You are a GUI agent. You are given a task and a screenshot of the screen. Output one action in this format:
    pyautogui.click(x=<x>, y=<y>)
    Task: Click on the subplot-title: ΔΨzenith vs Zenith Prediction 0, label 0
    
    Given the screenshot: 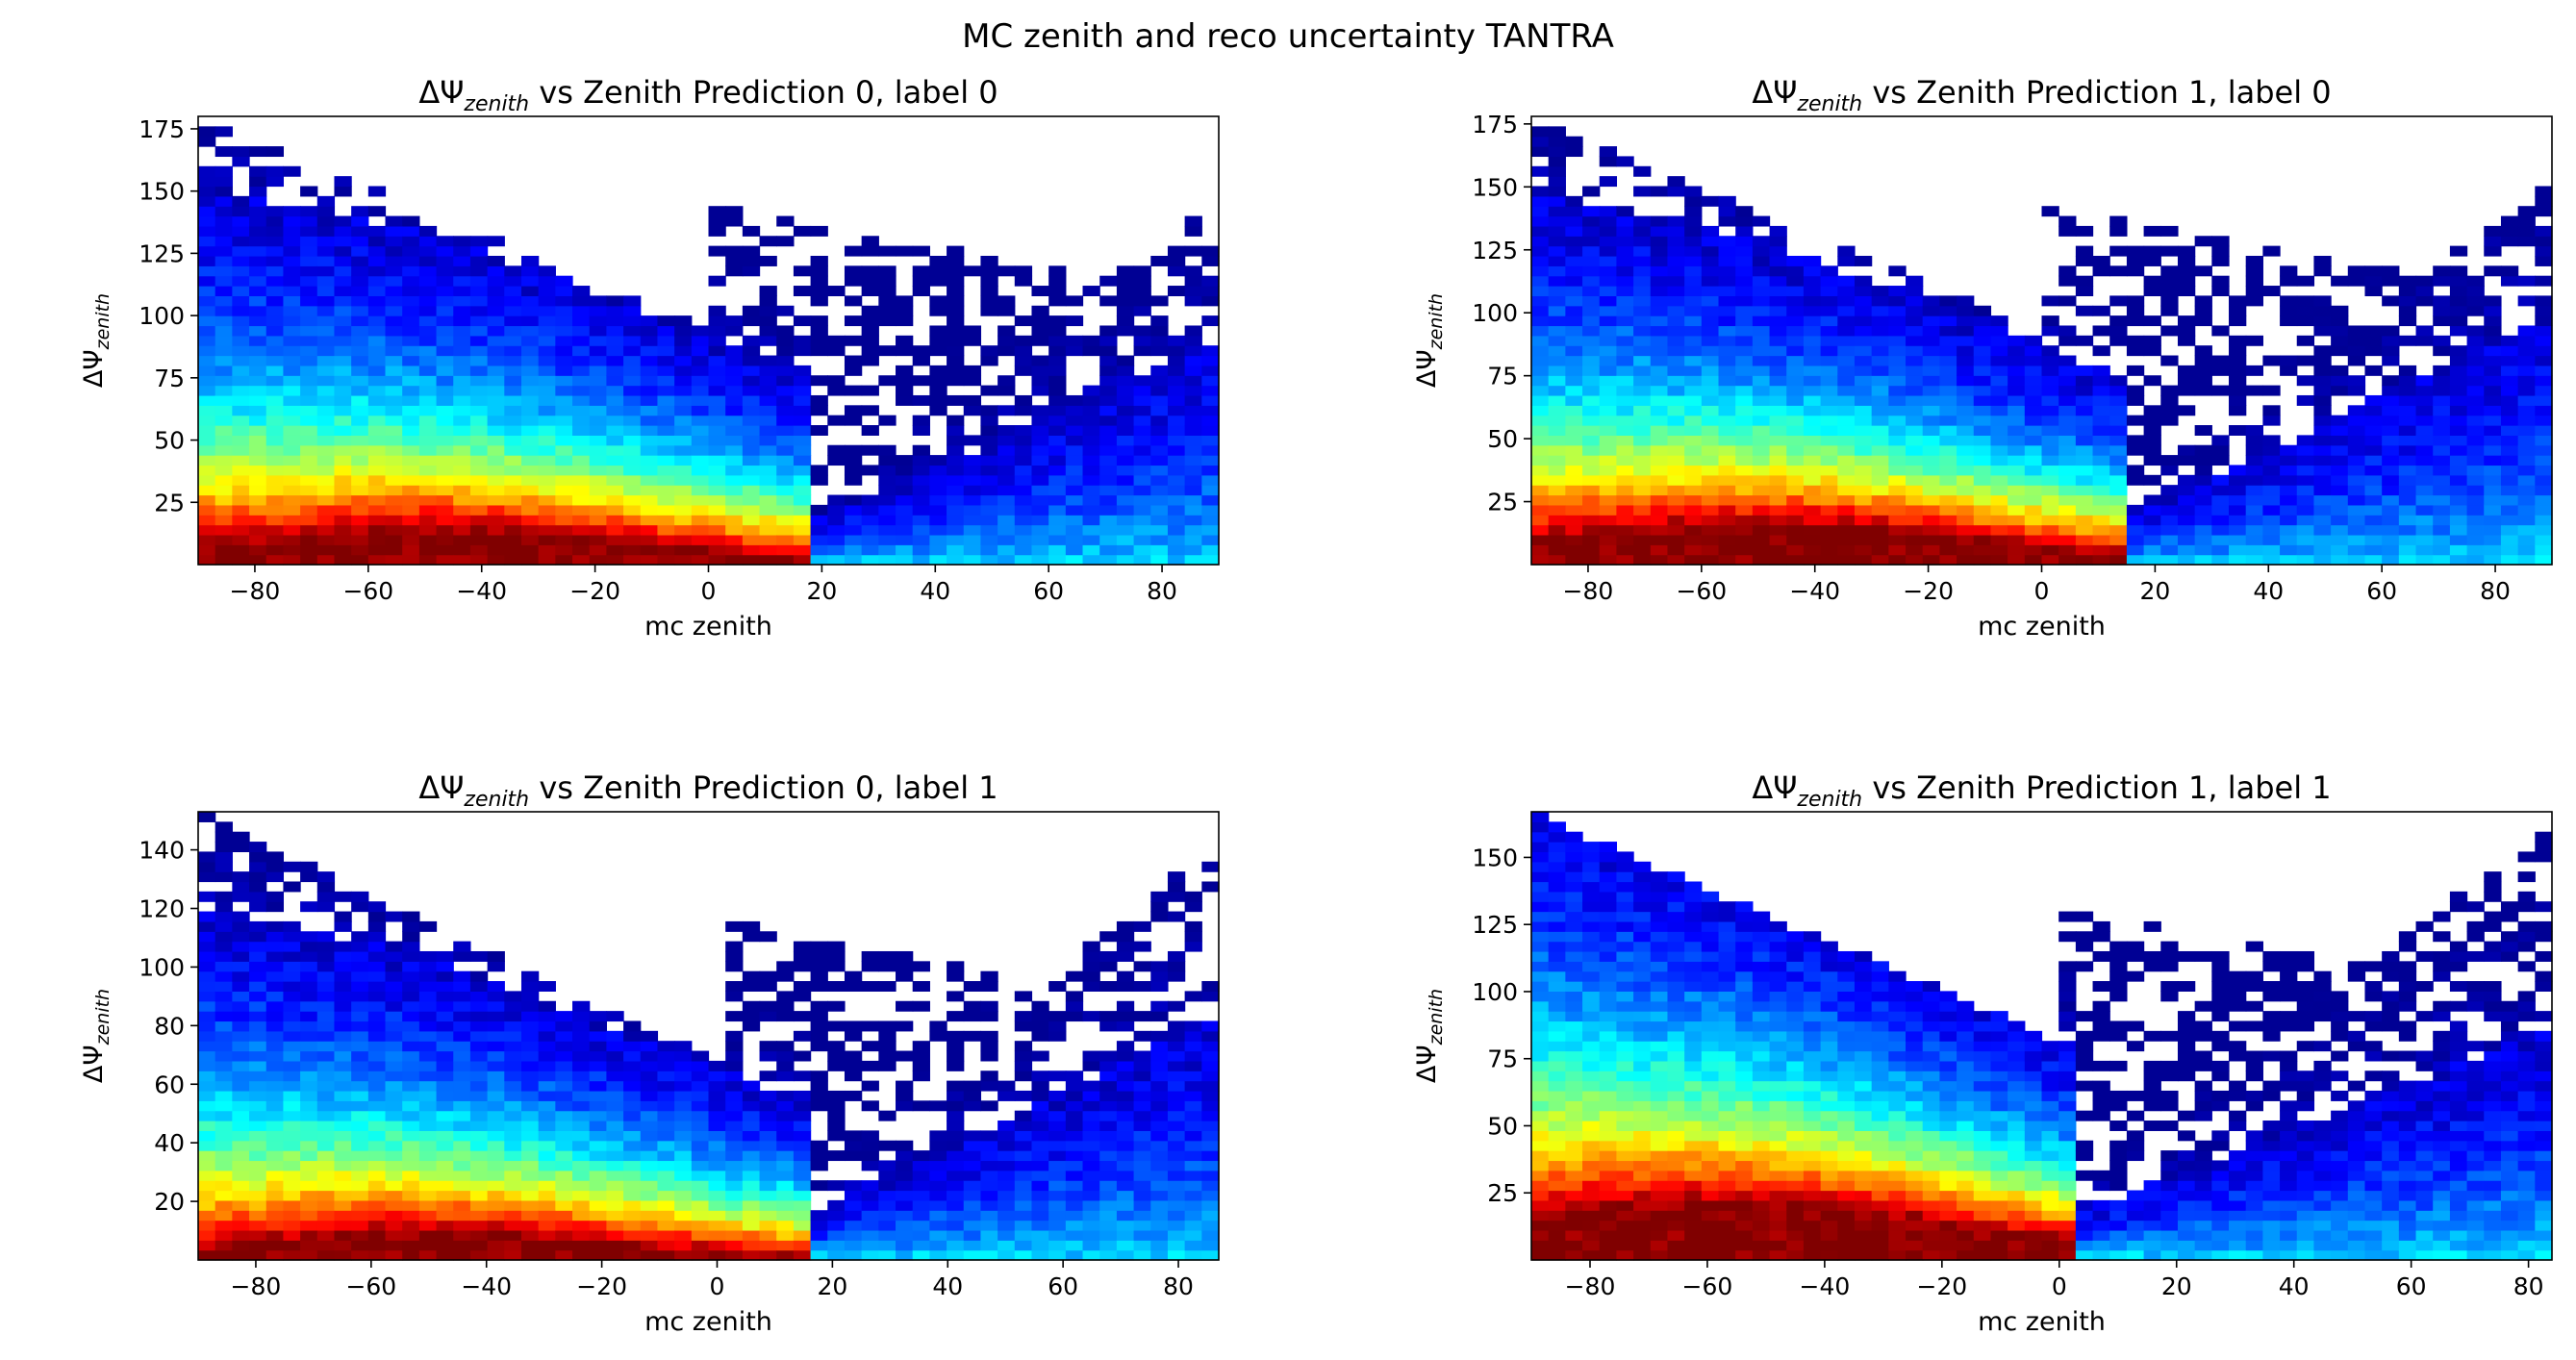 What is the action you would take?
    pyautogui.click(x=708, y=95)
    